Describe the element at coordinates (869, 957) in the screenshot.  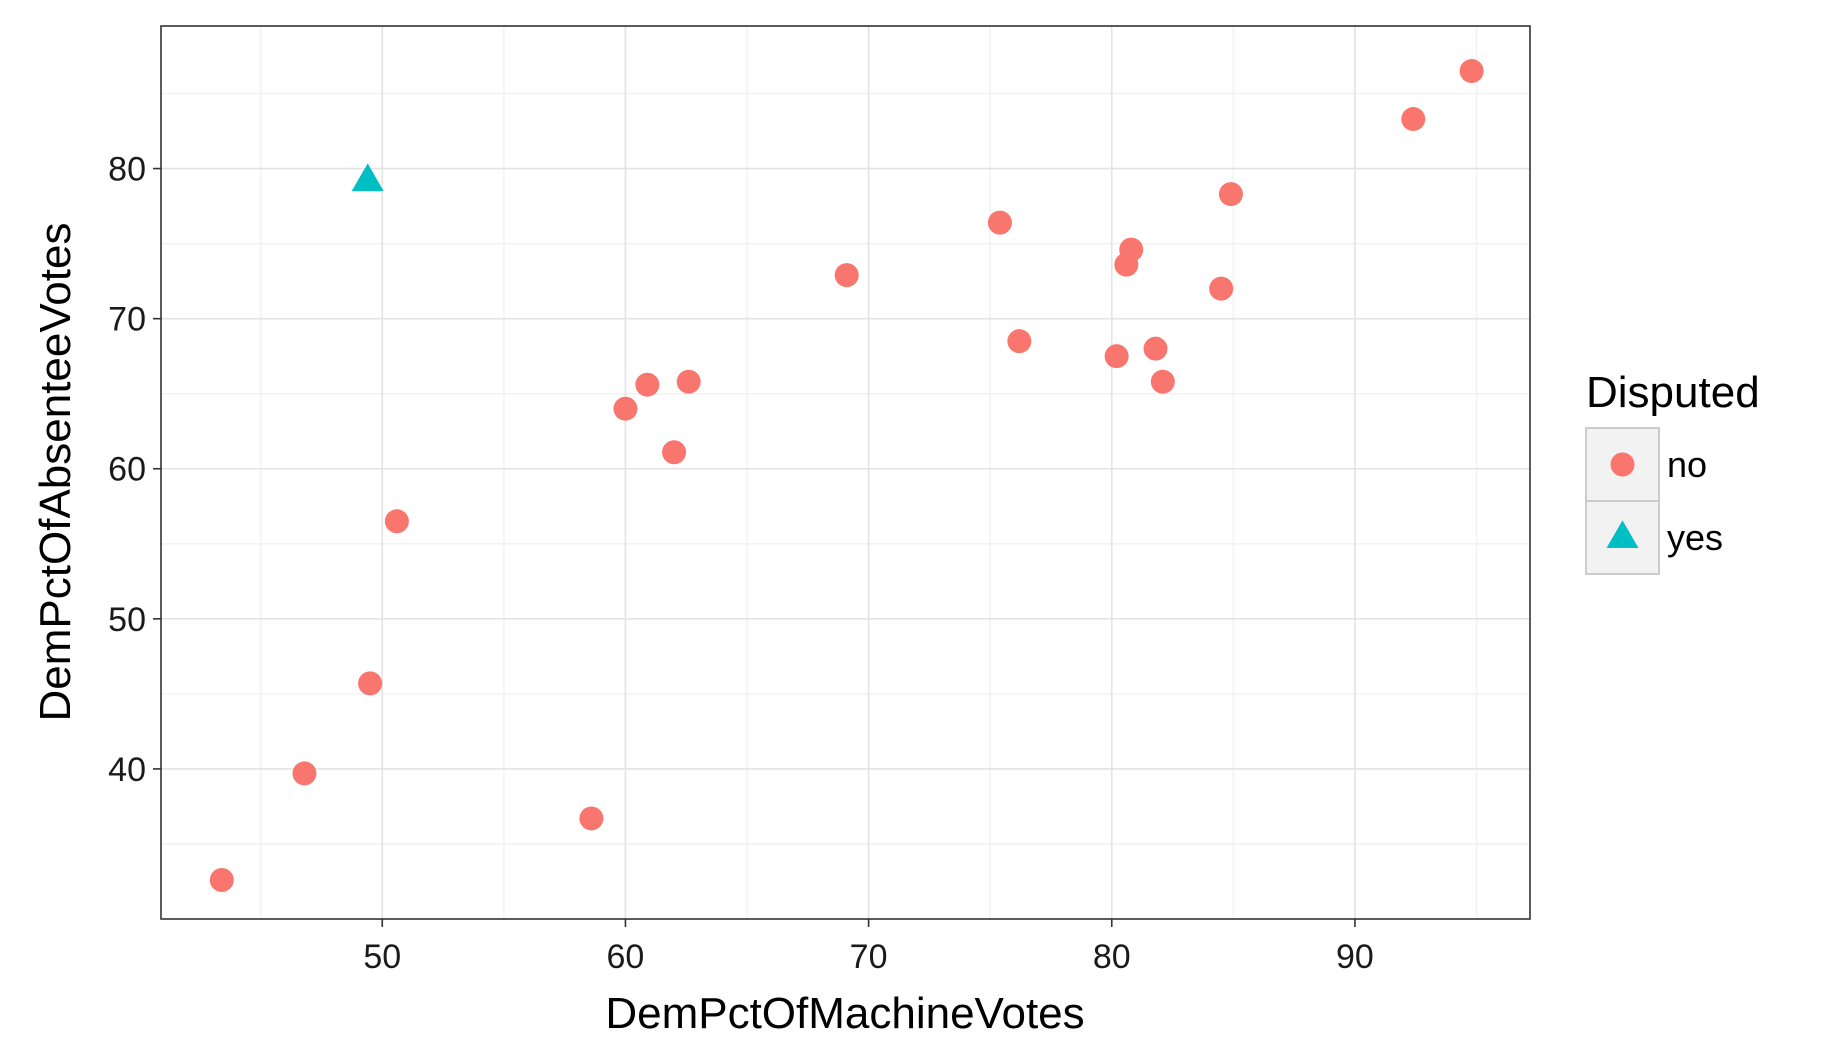
I see `x-tick-label: 70` at that location.